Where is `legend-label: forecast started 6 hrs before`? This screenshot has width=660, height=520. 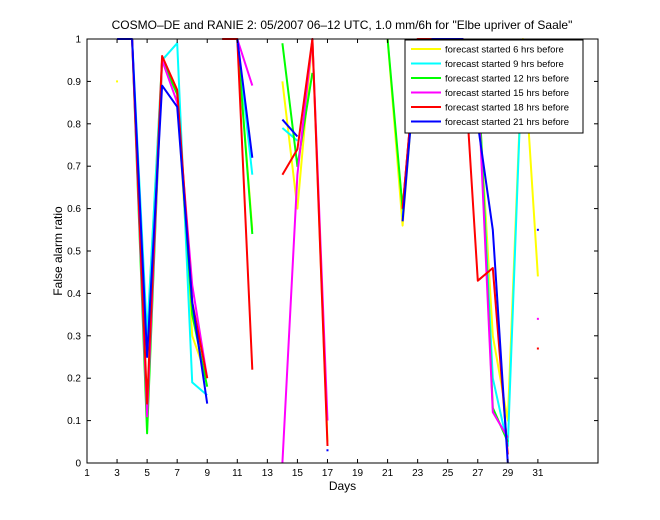
legend-label: forecast started 6 hrs before is located at coordinates (504, 50).